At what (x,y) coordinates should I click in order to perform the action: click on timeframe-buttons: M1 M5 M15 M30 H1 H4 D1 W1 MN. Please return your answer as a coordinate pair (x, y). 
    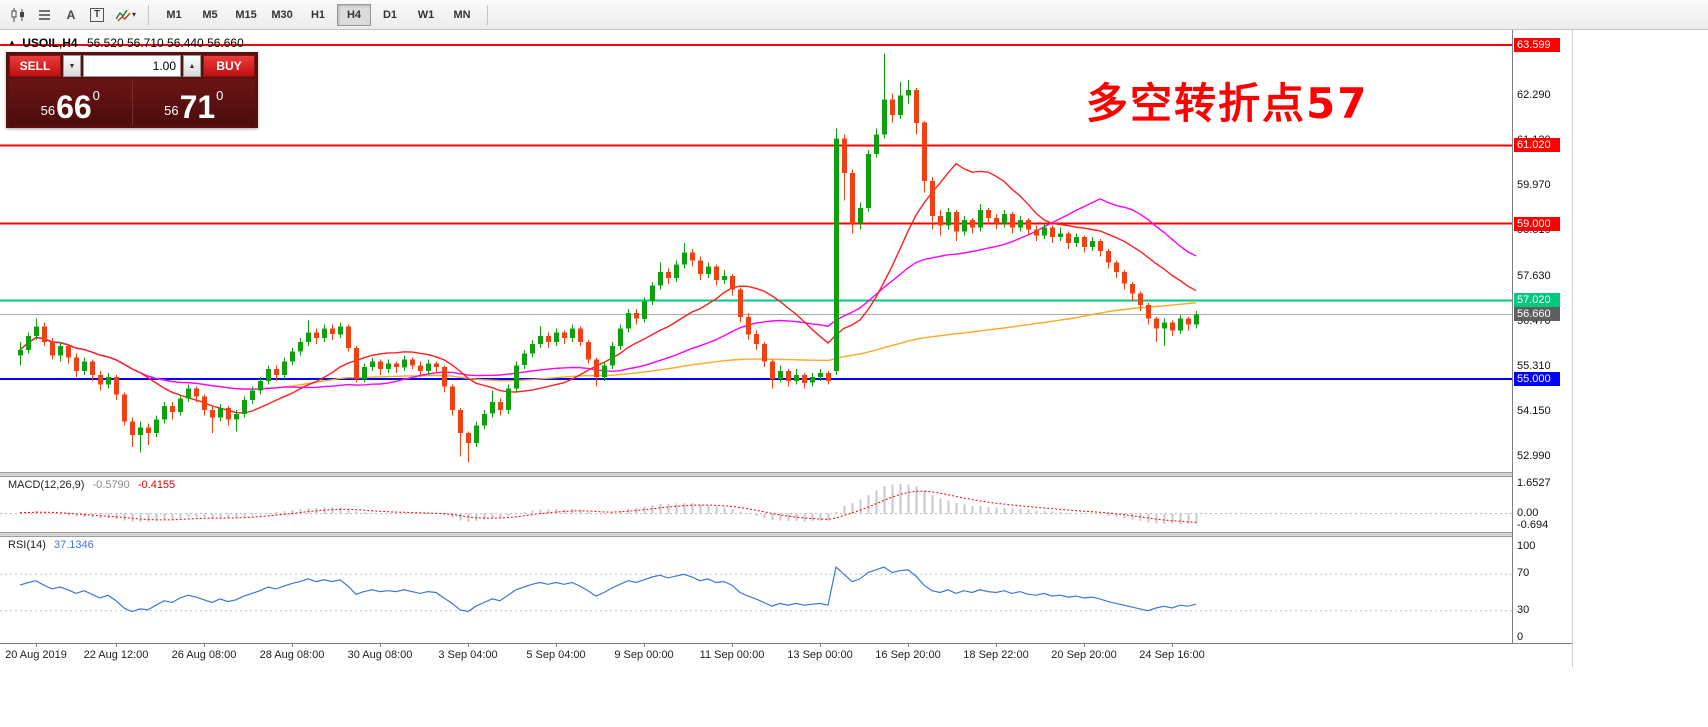
    Looking at the image, I should click on (318, 14).